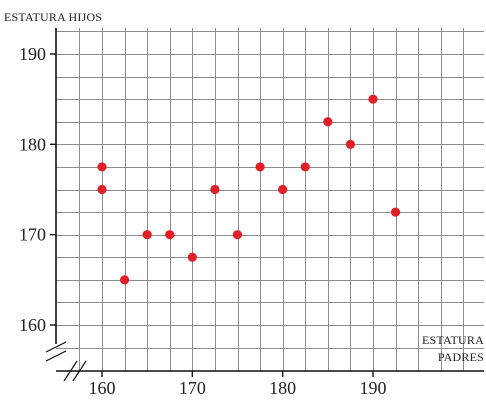 Image resolution: width=486 pixels, height=401 pixels. What do you see at coordinates (56, 351) in the screenshot?
I see `y-axis-break-mark` at bounding box center [56, 351].